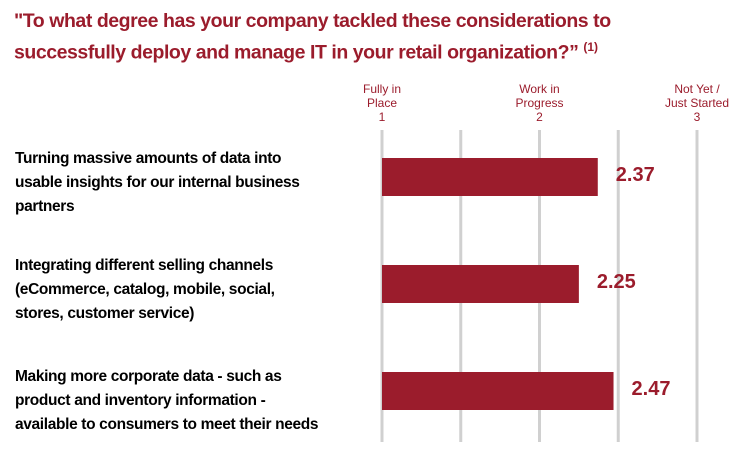  What do you see at coordinates (651, 389) in the screenshot?
I see `value-label: 2.47` at bounding box center [651, 389].